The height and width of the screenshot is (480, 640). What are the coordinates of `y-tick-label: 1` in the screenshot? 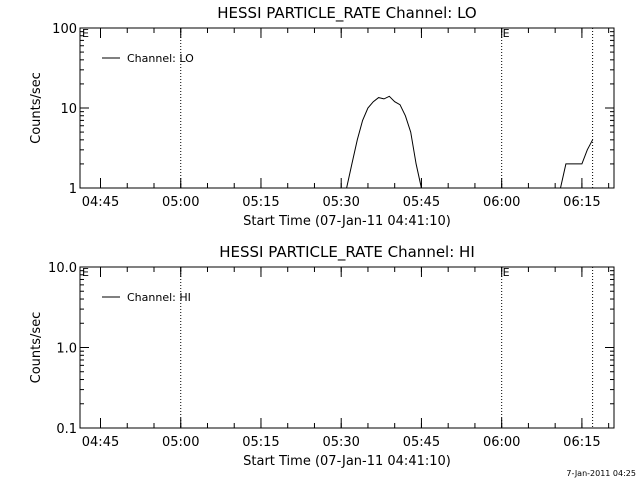 It's located at (73, 189).